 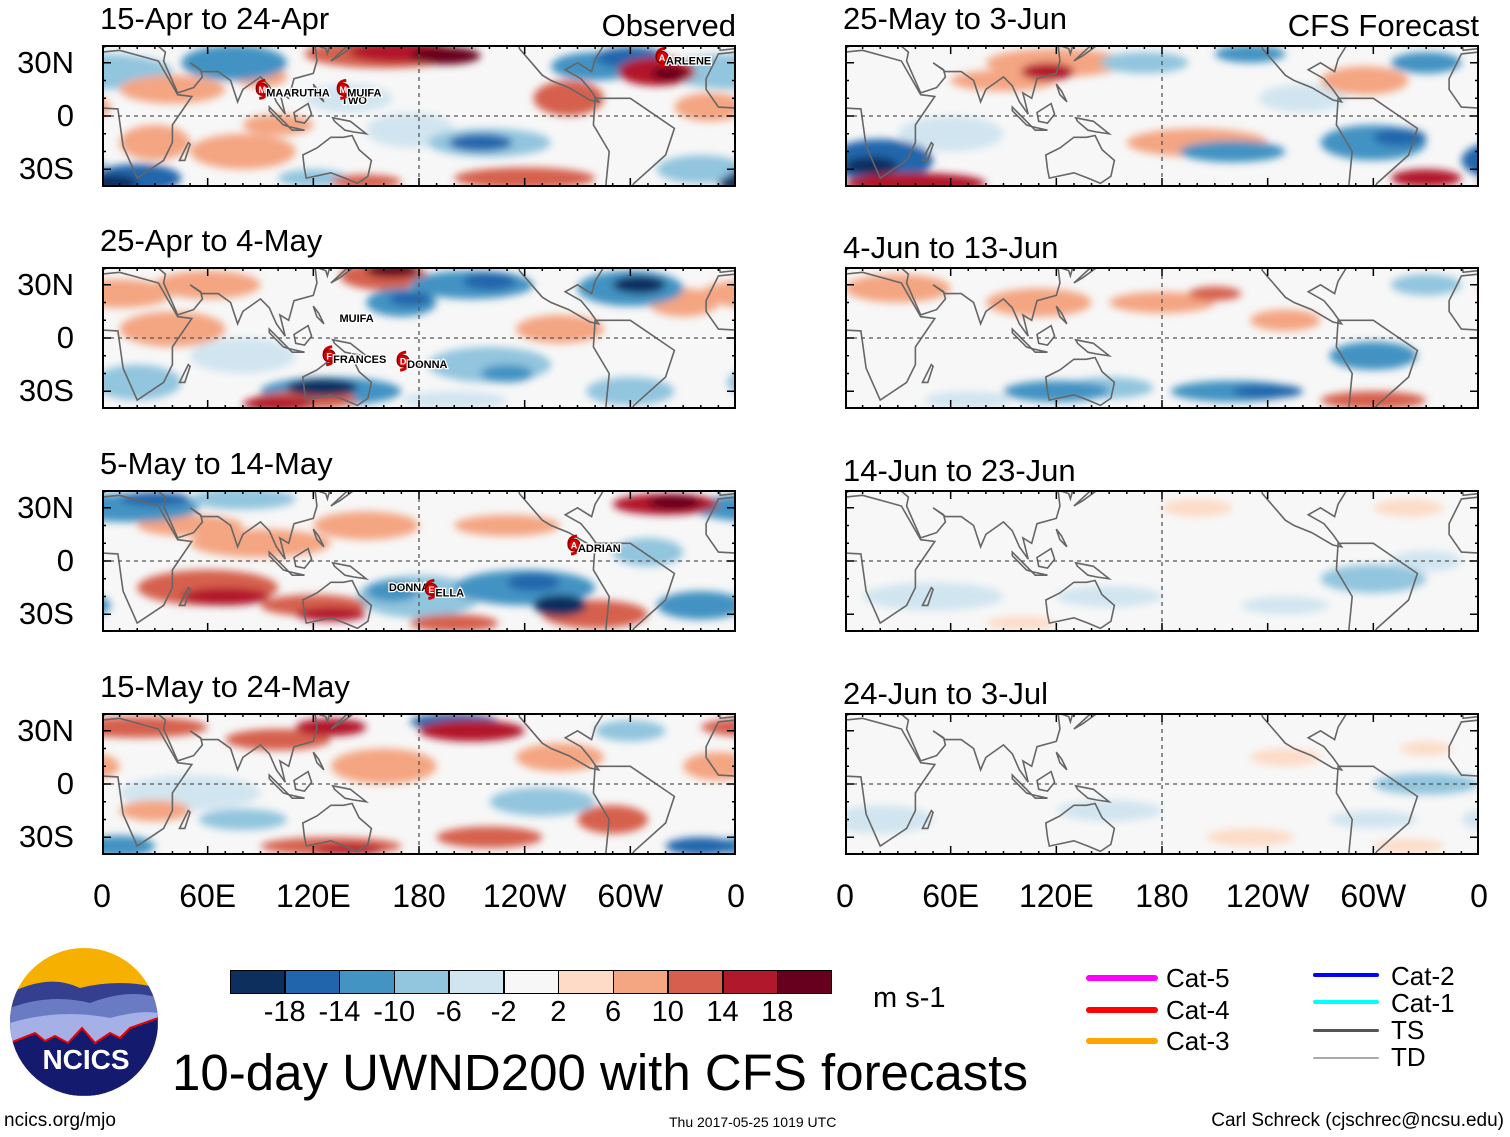 I want to click on panel-title: 4-Jun to 13-Jun, so click(x=951, y=247).